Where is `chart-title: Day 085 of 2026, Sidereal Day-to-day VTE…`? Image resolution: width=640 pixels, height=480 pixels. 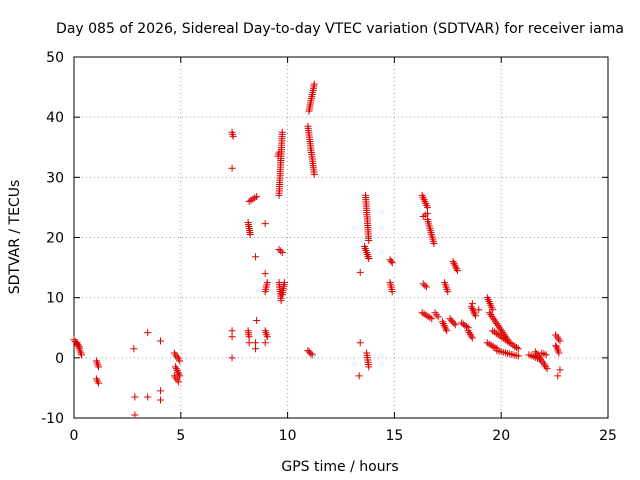 chart-title: Day 085 of 2026, Sidereal Day-to-day VTE… is located at coordinates (340, 29).